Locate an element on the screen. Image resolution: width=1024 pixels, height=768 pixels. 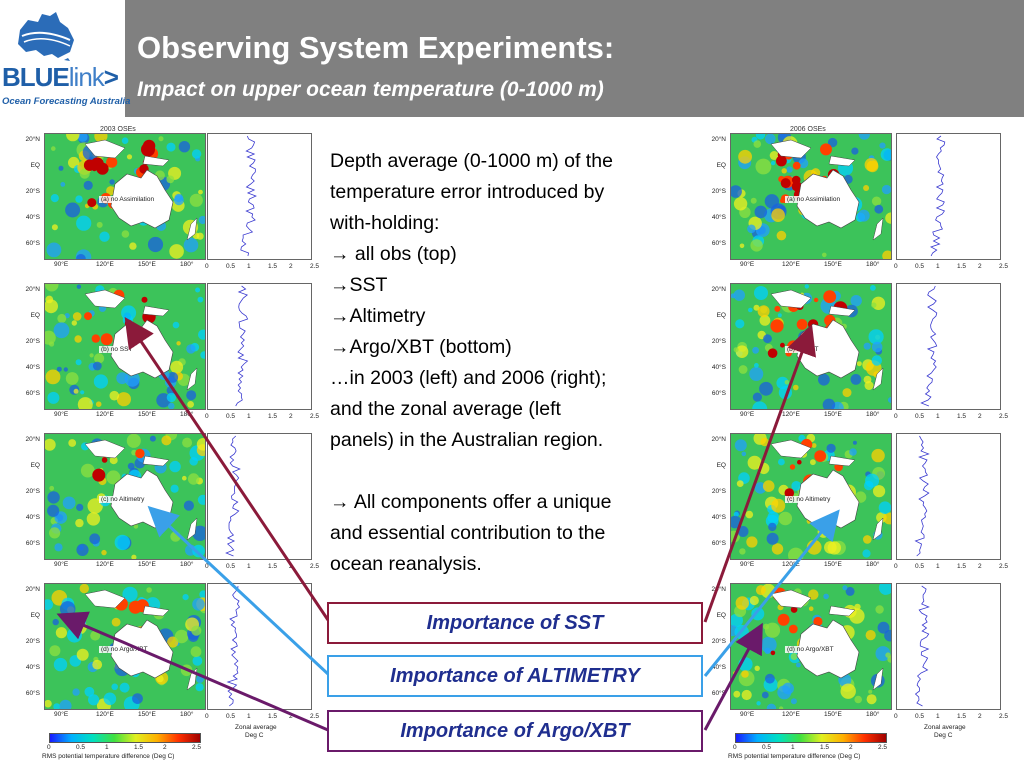
desc-line is located at coordinates (520, 471).